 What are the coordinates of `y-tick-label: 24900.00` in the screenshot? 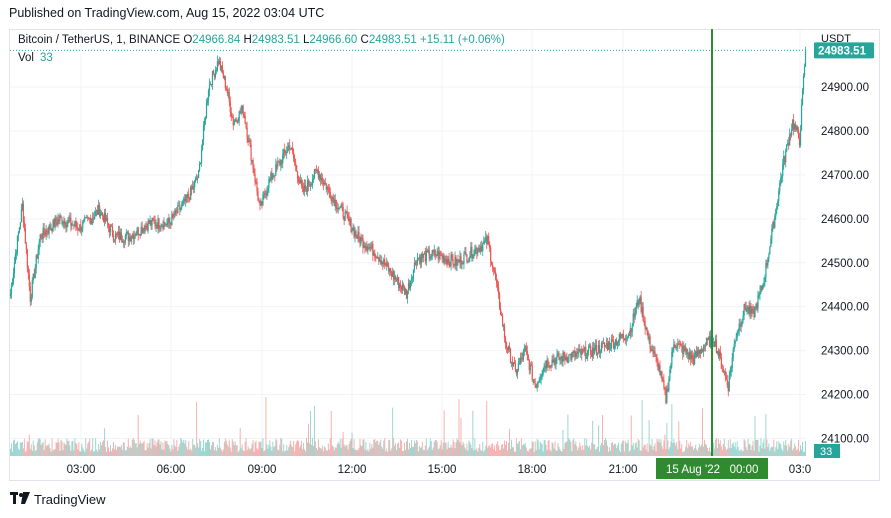 It's located at (845, 88).